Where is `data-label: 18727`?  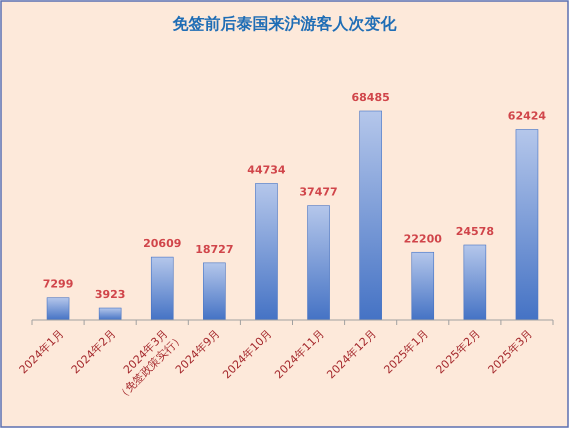 data-label: 18727 is located at coordinates (214, 249).